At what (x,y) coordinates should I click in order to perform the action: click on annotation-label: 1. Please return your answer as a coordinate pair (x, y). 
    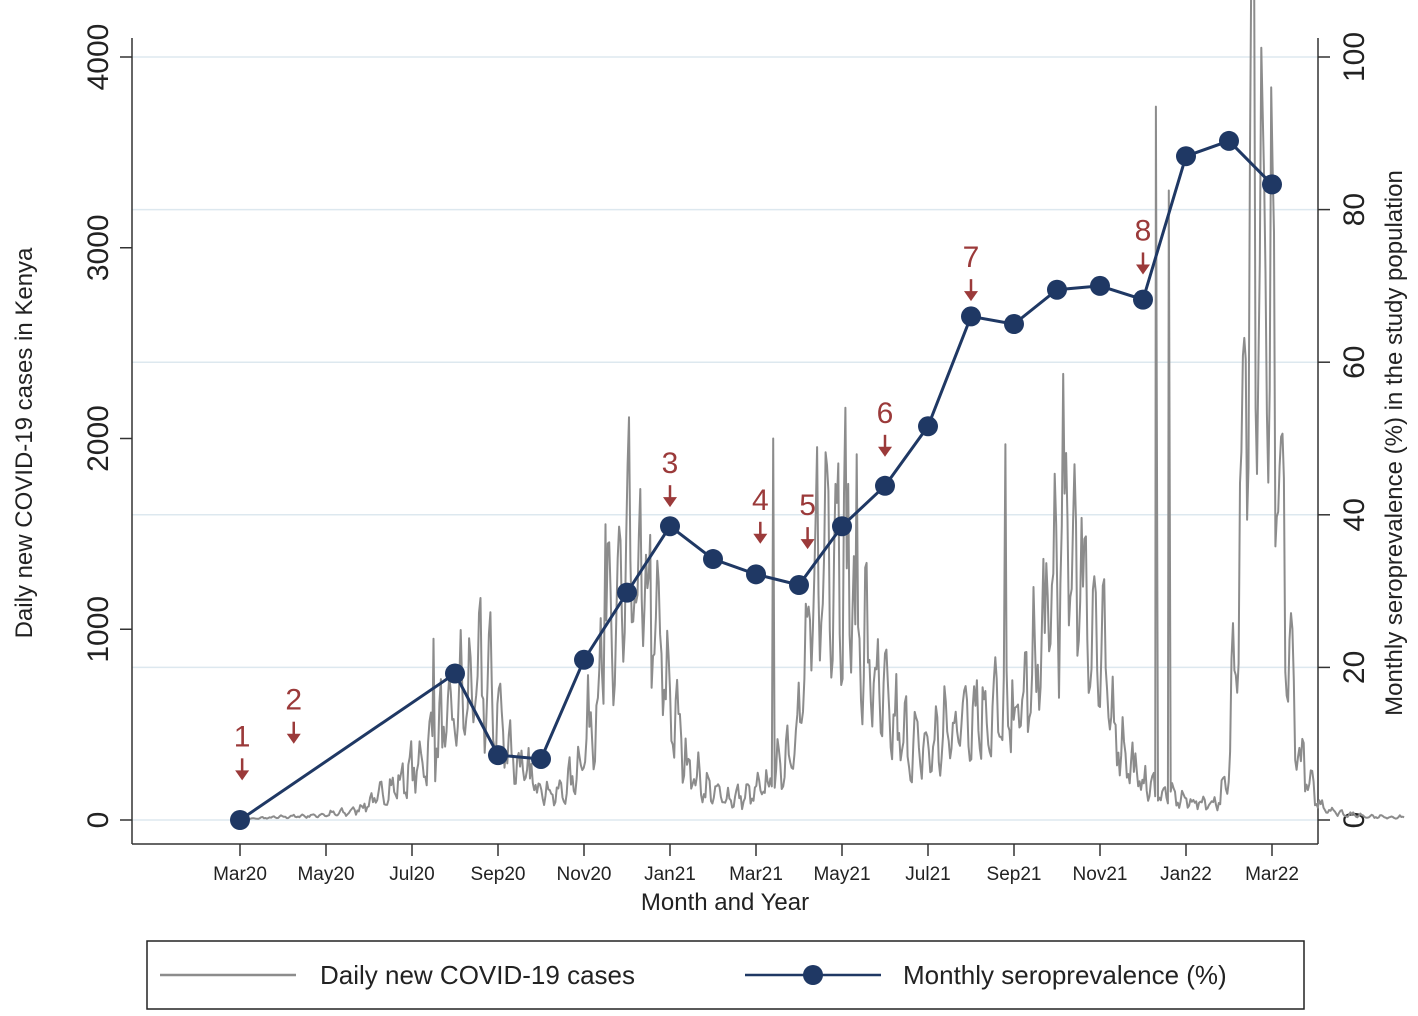
    Looking at the image, I should click on (242, 736).